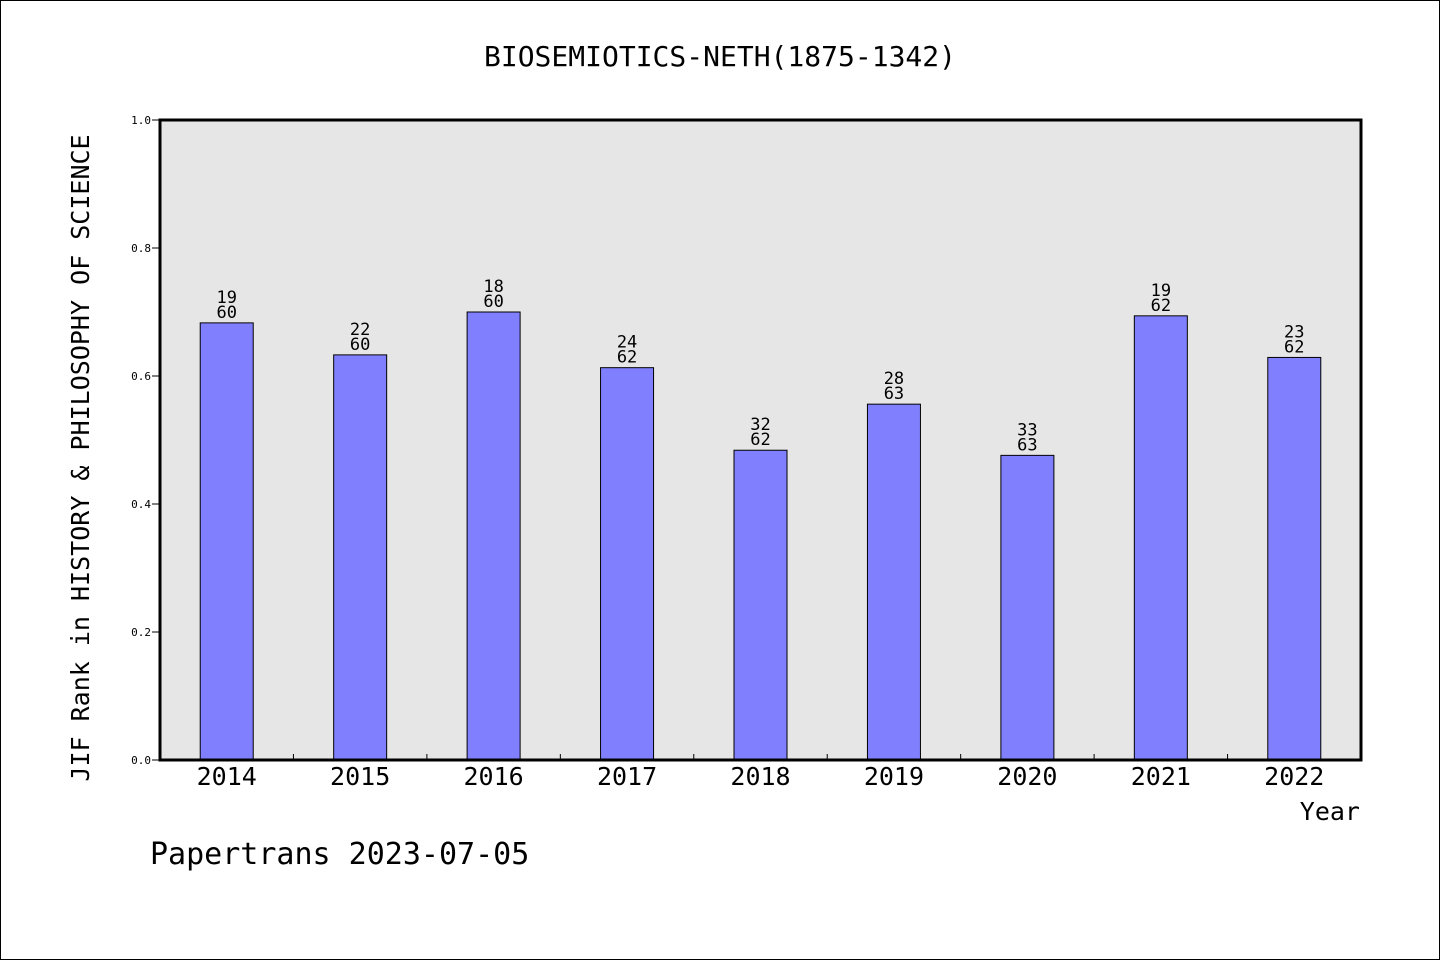 Image resolution: width=1440 pixels, height=960 pixels. Describe the element at coordinates (493, 287) in the screenshot. I see `bar-label-rank-2016: 18` at that location.